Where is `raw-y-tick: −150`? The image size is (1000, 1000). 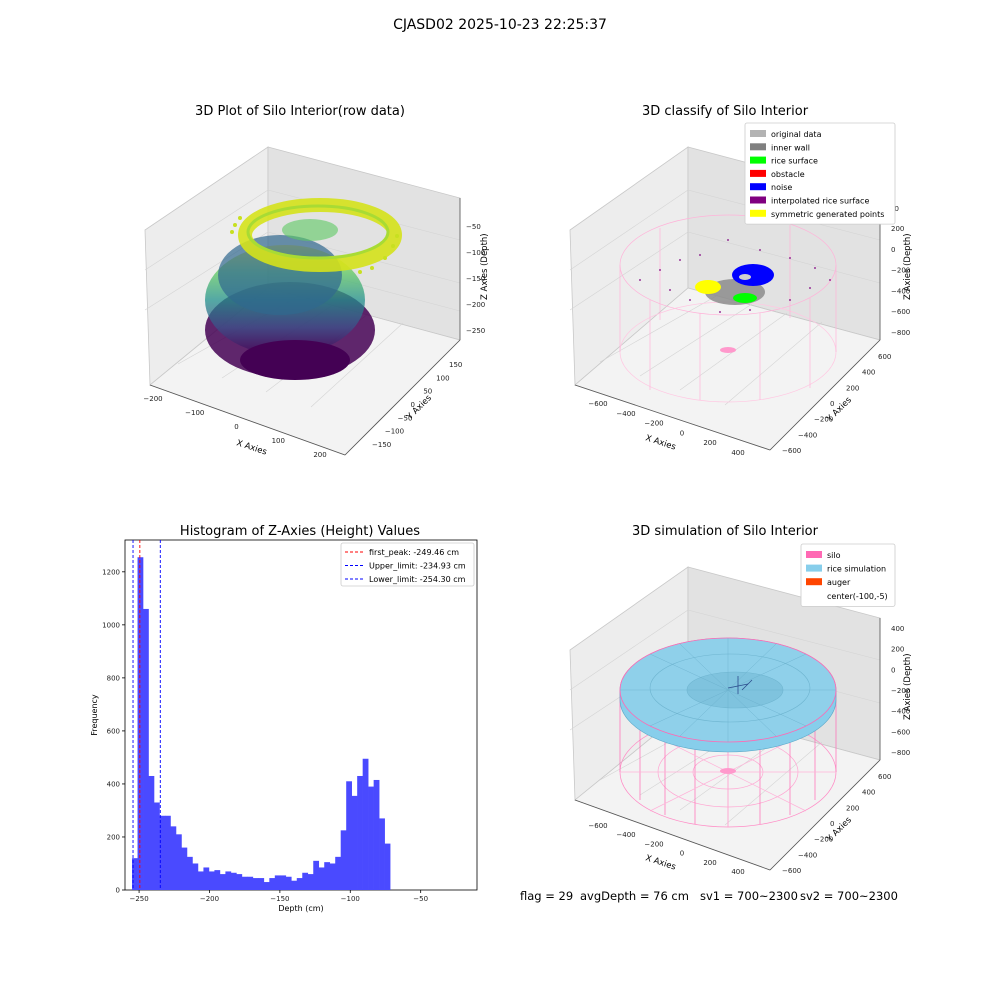 raw-y-tick: −150 is located at coordinates (381, 445).